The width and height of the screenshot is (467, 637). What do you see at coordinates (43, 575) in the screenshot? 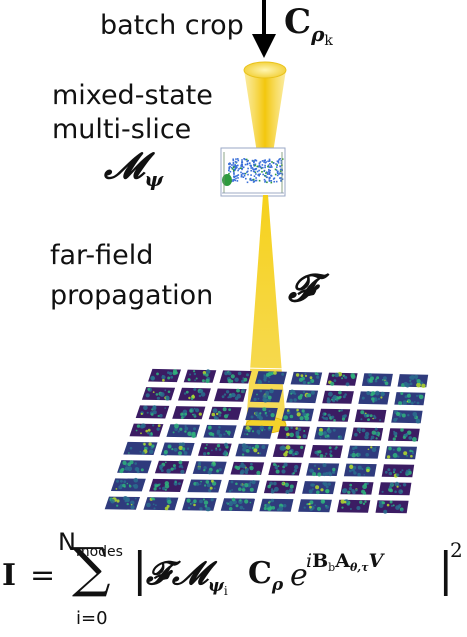
I see `formula-equals: =` at bounding box center [43, 575].